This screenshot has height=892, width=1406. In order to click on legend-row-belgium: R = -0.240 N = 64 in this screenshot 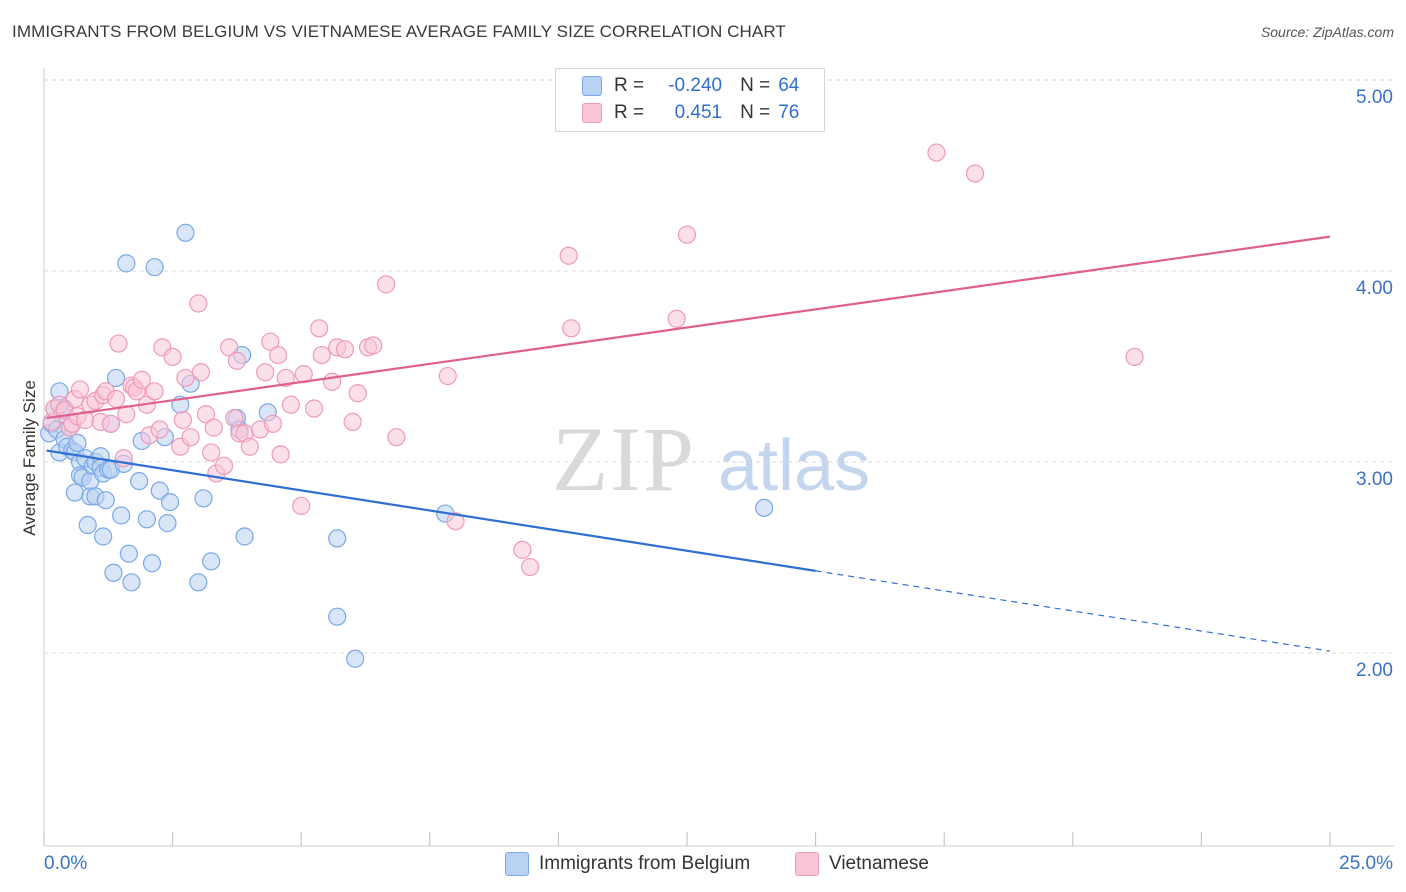, I will do `click(690, 86)`.